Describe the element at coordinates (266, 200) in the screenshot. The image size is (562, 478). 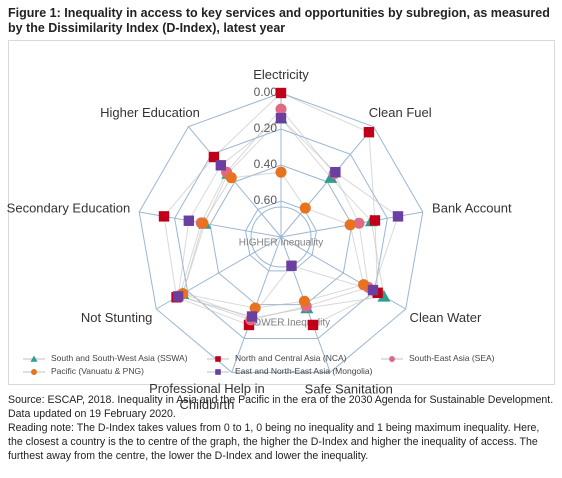
I see `tick-label: 0.60` at that location.